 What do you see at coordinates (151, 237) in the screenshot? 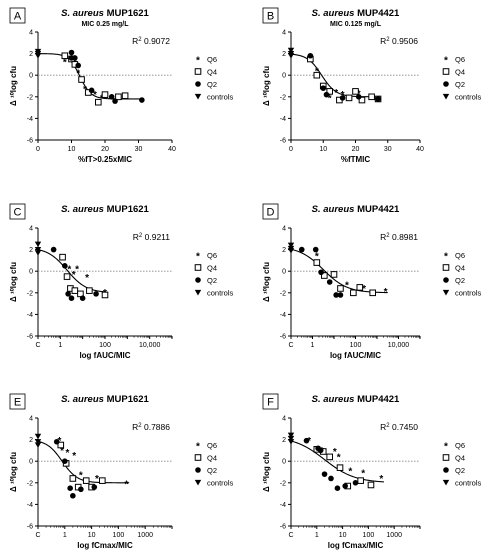
I see `r-squared-label: R2 0.9211` at bounding box center [151, 237].